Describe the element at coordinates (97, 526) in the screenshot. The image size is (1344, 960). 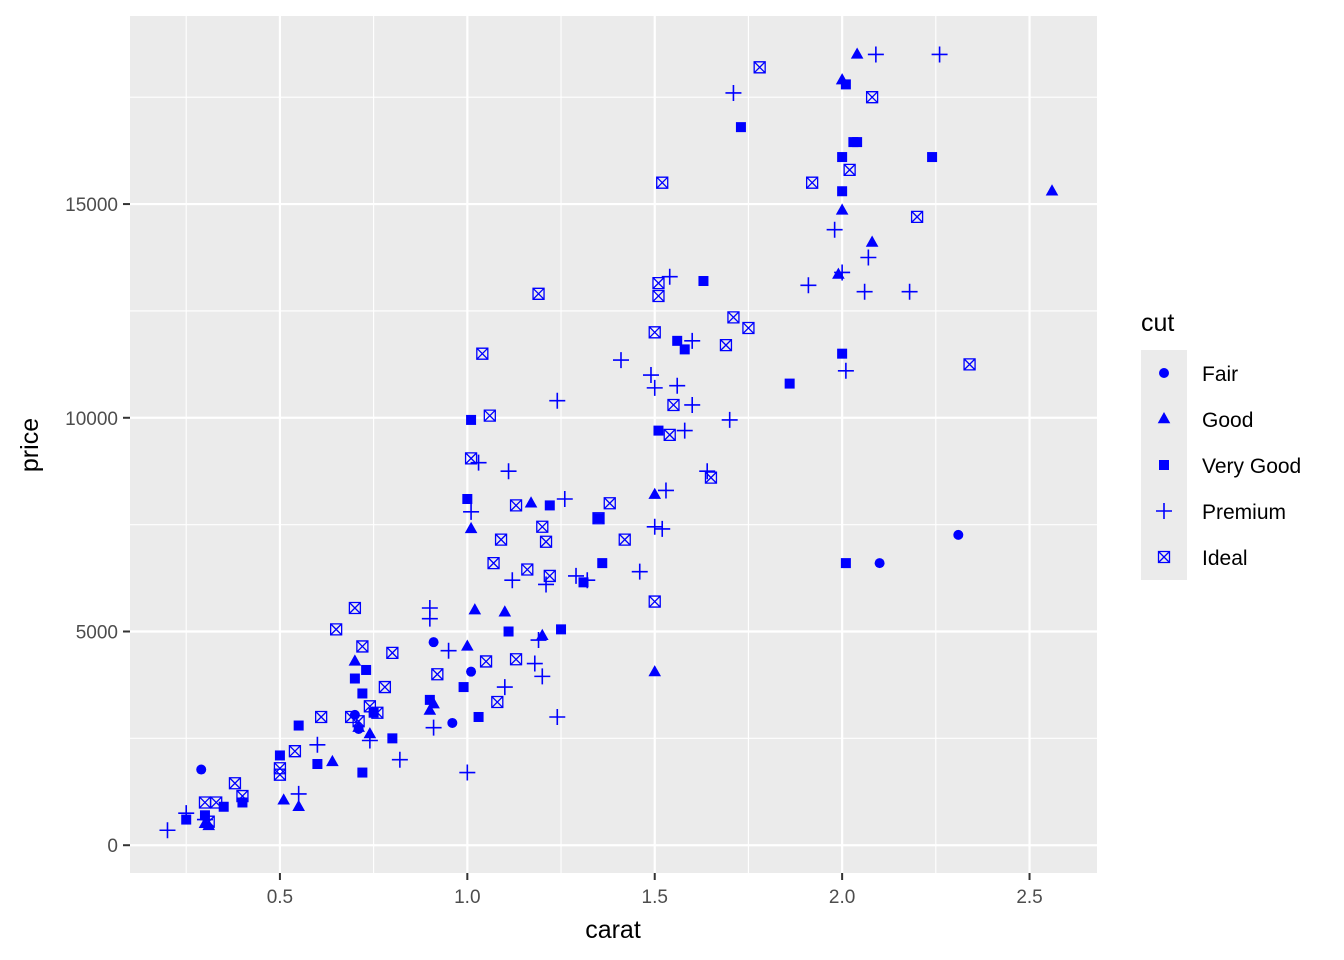
I see `y-axis: 0 5000 10000 15000` at that location.